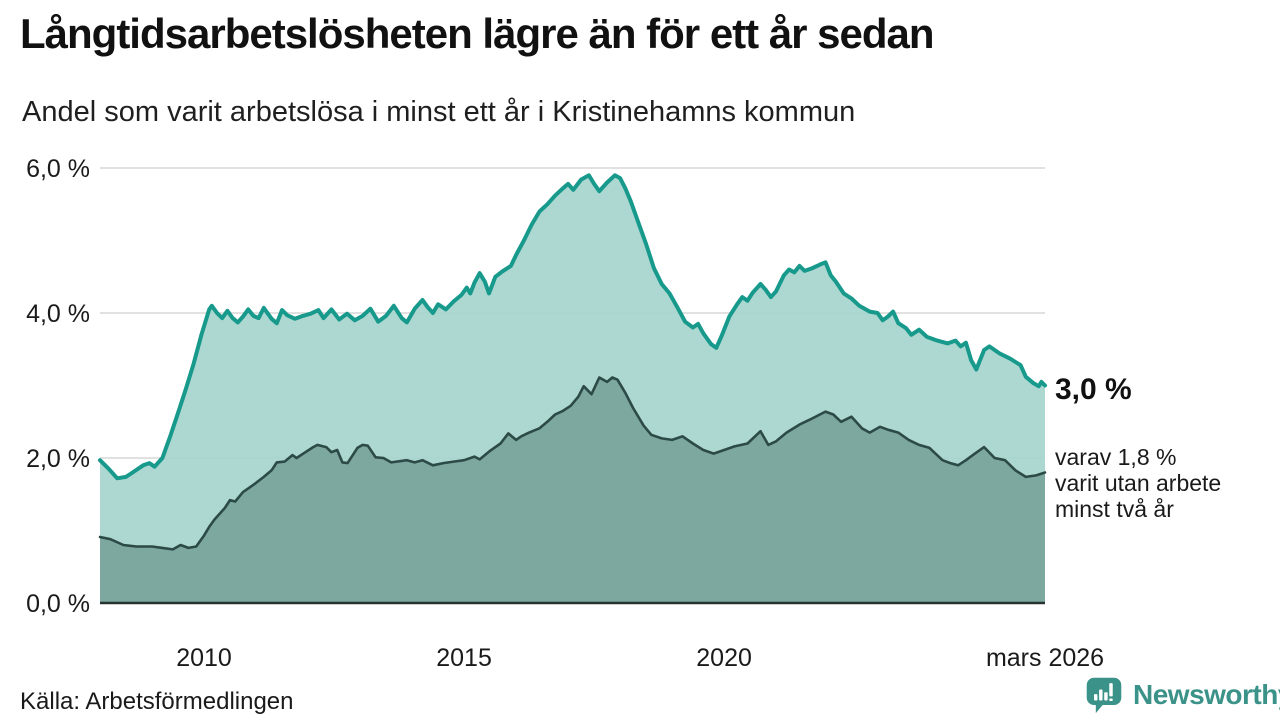 The width and height of the screenshot is (1280, 720). What do you see at coordinates (1114, 509) in the screenshot?
I see `note-line: minst två år` at bounding box center [1114, 509].